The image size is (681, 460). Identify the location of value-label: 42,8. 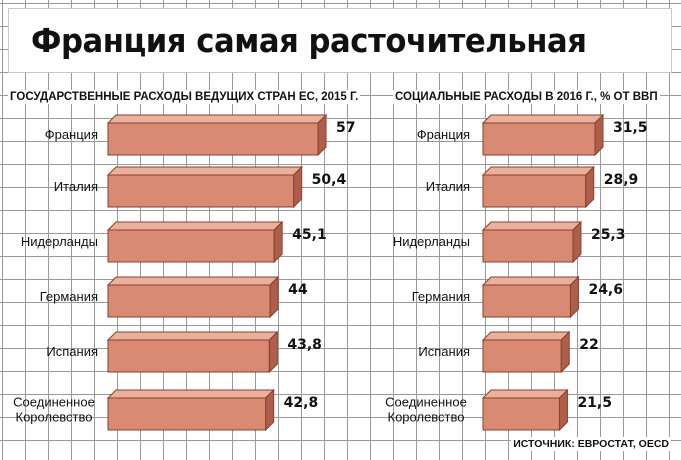
(301, 403).